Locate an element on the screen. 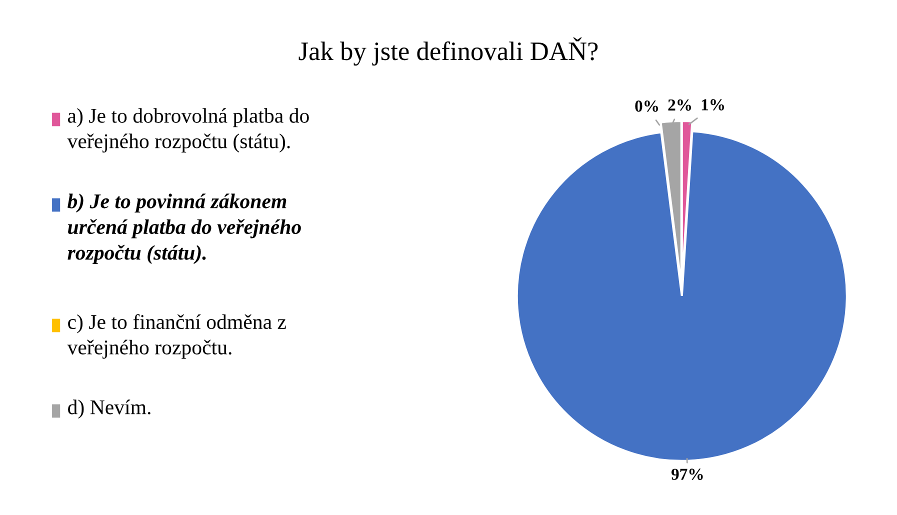 This screenshot has height=515, width=897. legend-label: d) Nevím. is located at coordinates (109, 409).